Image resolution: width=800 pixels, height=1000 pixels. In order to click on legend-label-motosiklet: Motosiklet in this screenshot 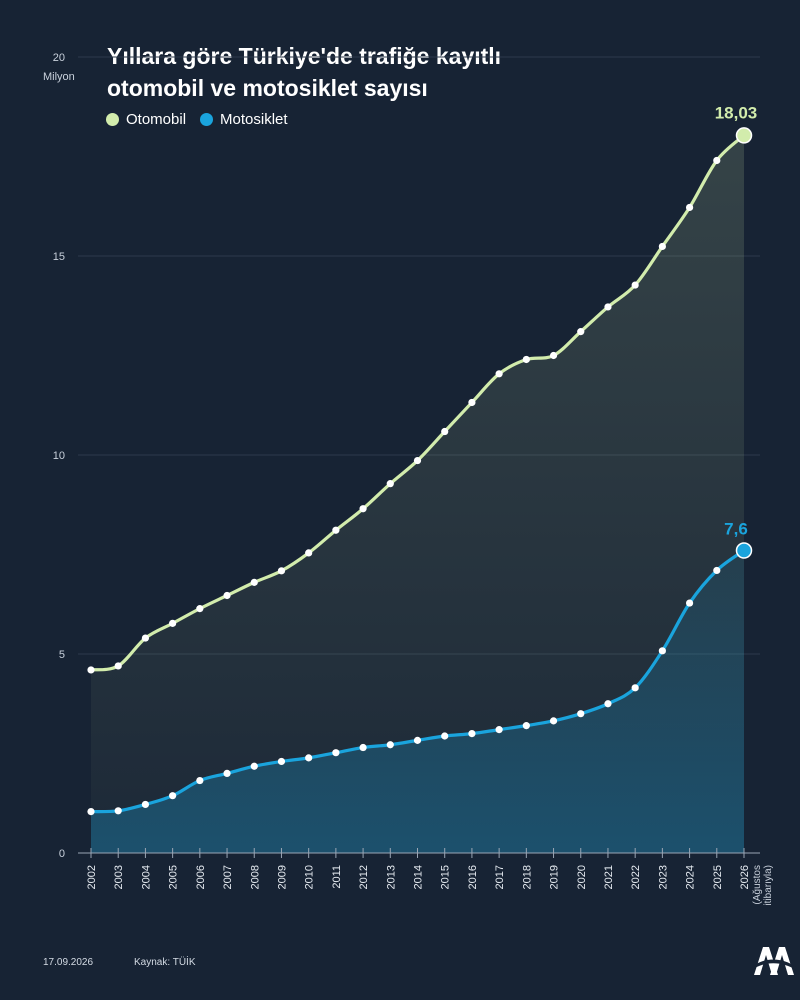, I will do `click(254, 119)`.